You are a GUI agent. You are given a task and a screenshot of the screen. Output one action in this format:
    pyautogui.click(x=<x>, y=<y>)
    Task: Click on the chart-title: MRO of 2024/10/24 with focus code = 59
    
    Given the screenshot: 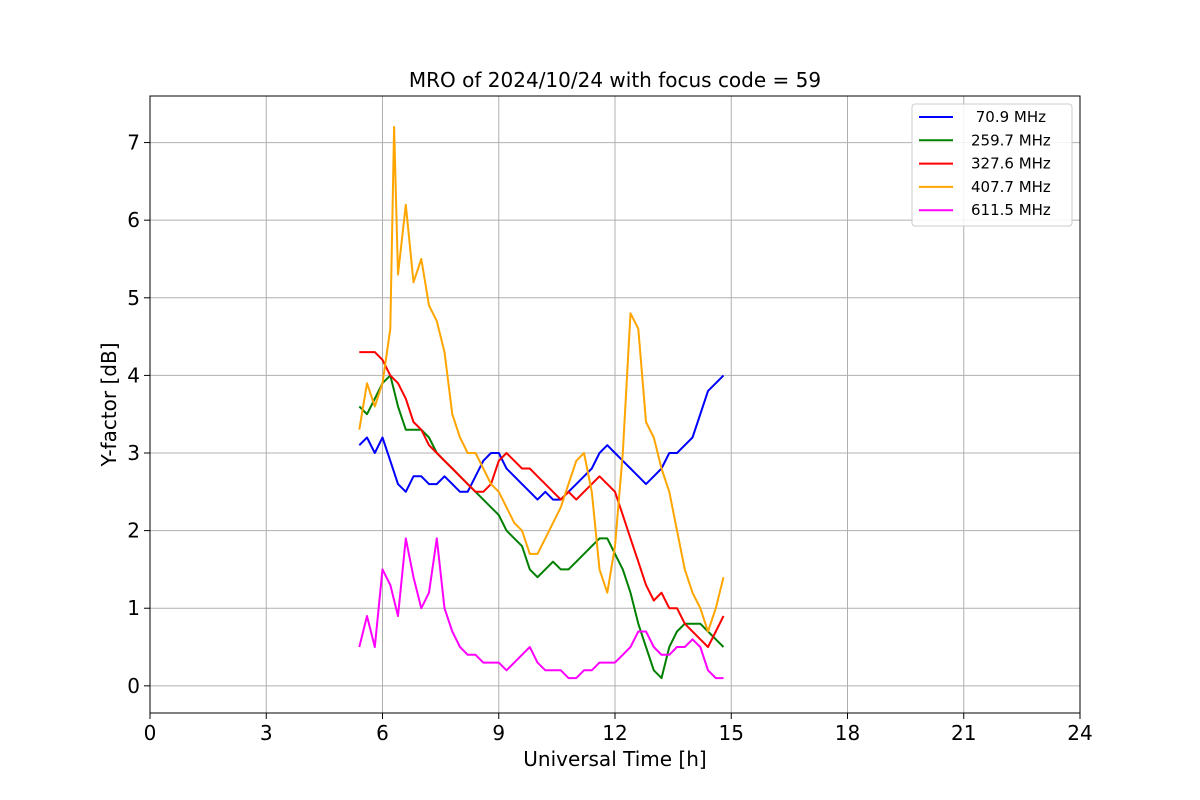 What is the action you would take?
    pyautogui.click(x=615, y=80)
    